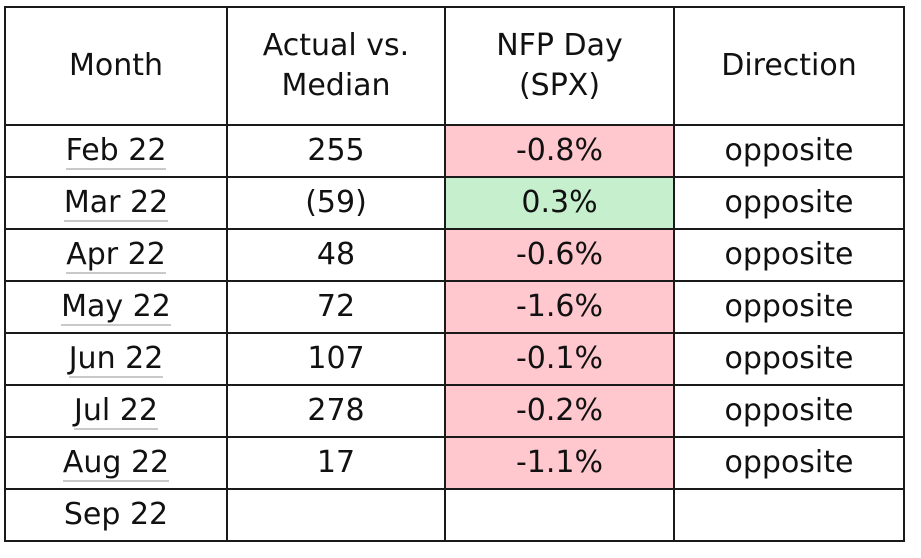  Describe the element at coordinates (116, 515) in the screenshot. I see `month-cell: Sep 22` at that location.